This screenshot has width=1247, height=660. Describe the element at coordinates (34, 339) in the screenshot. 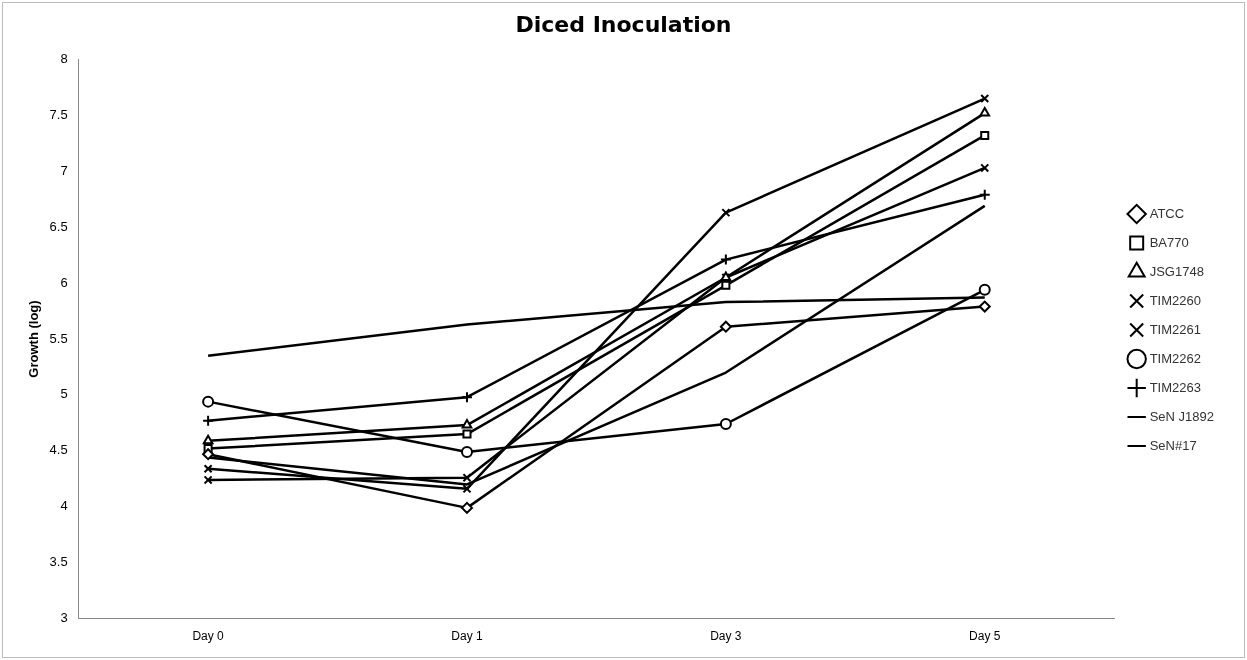

I see `y-axis-title: Growth (log)` at that location.